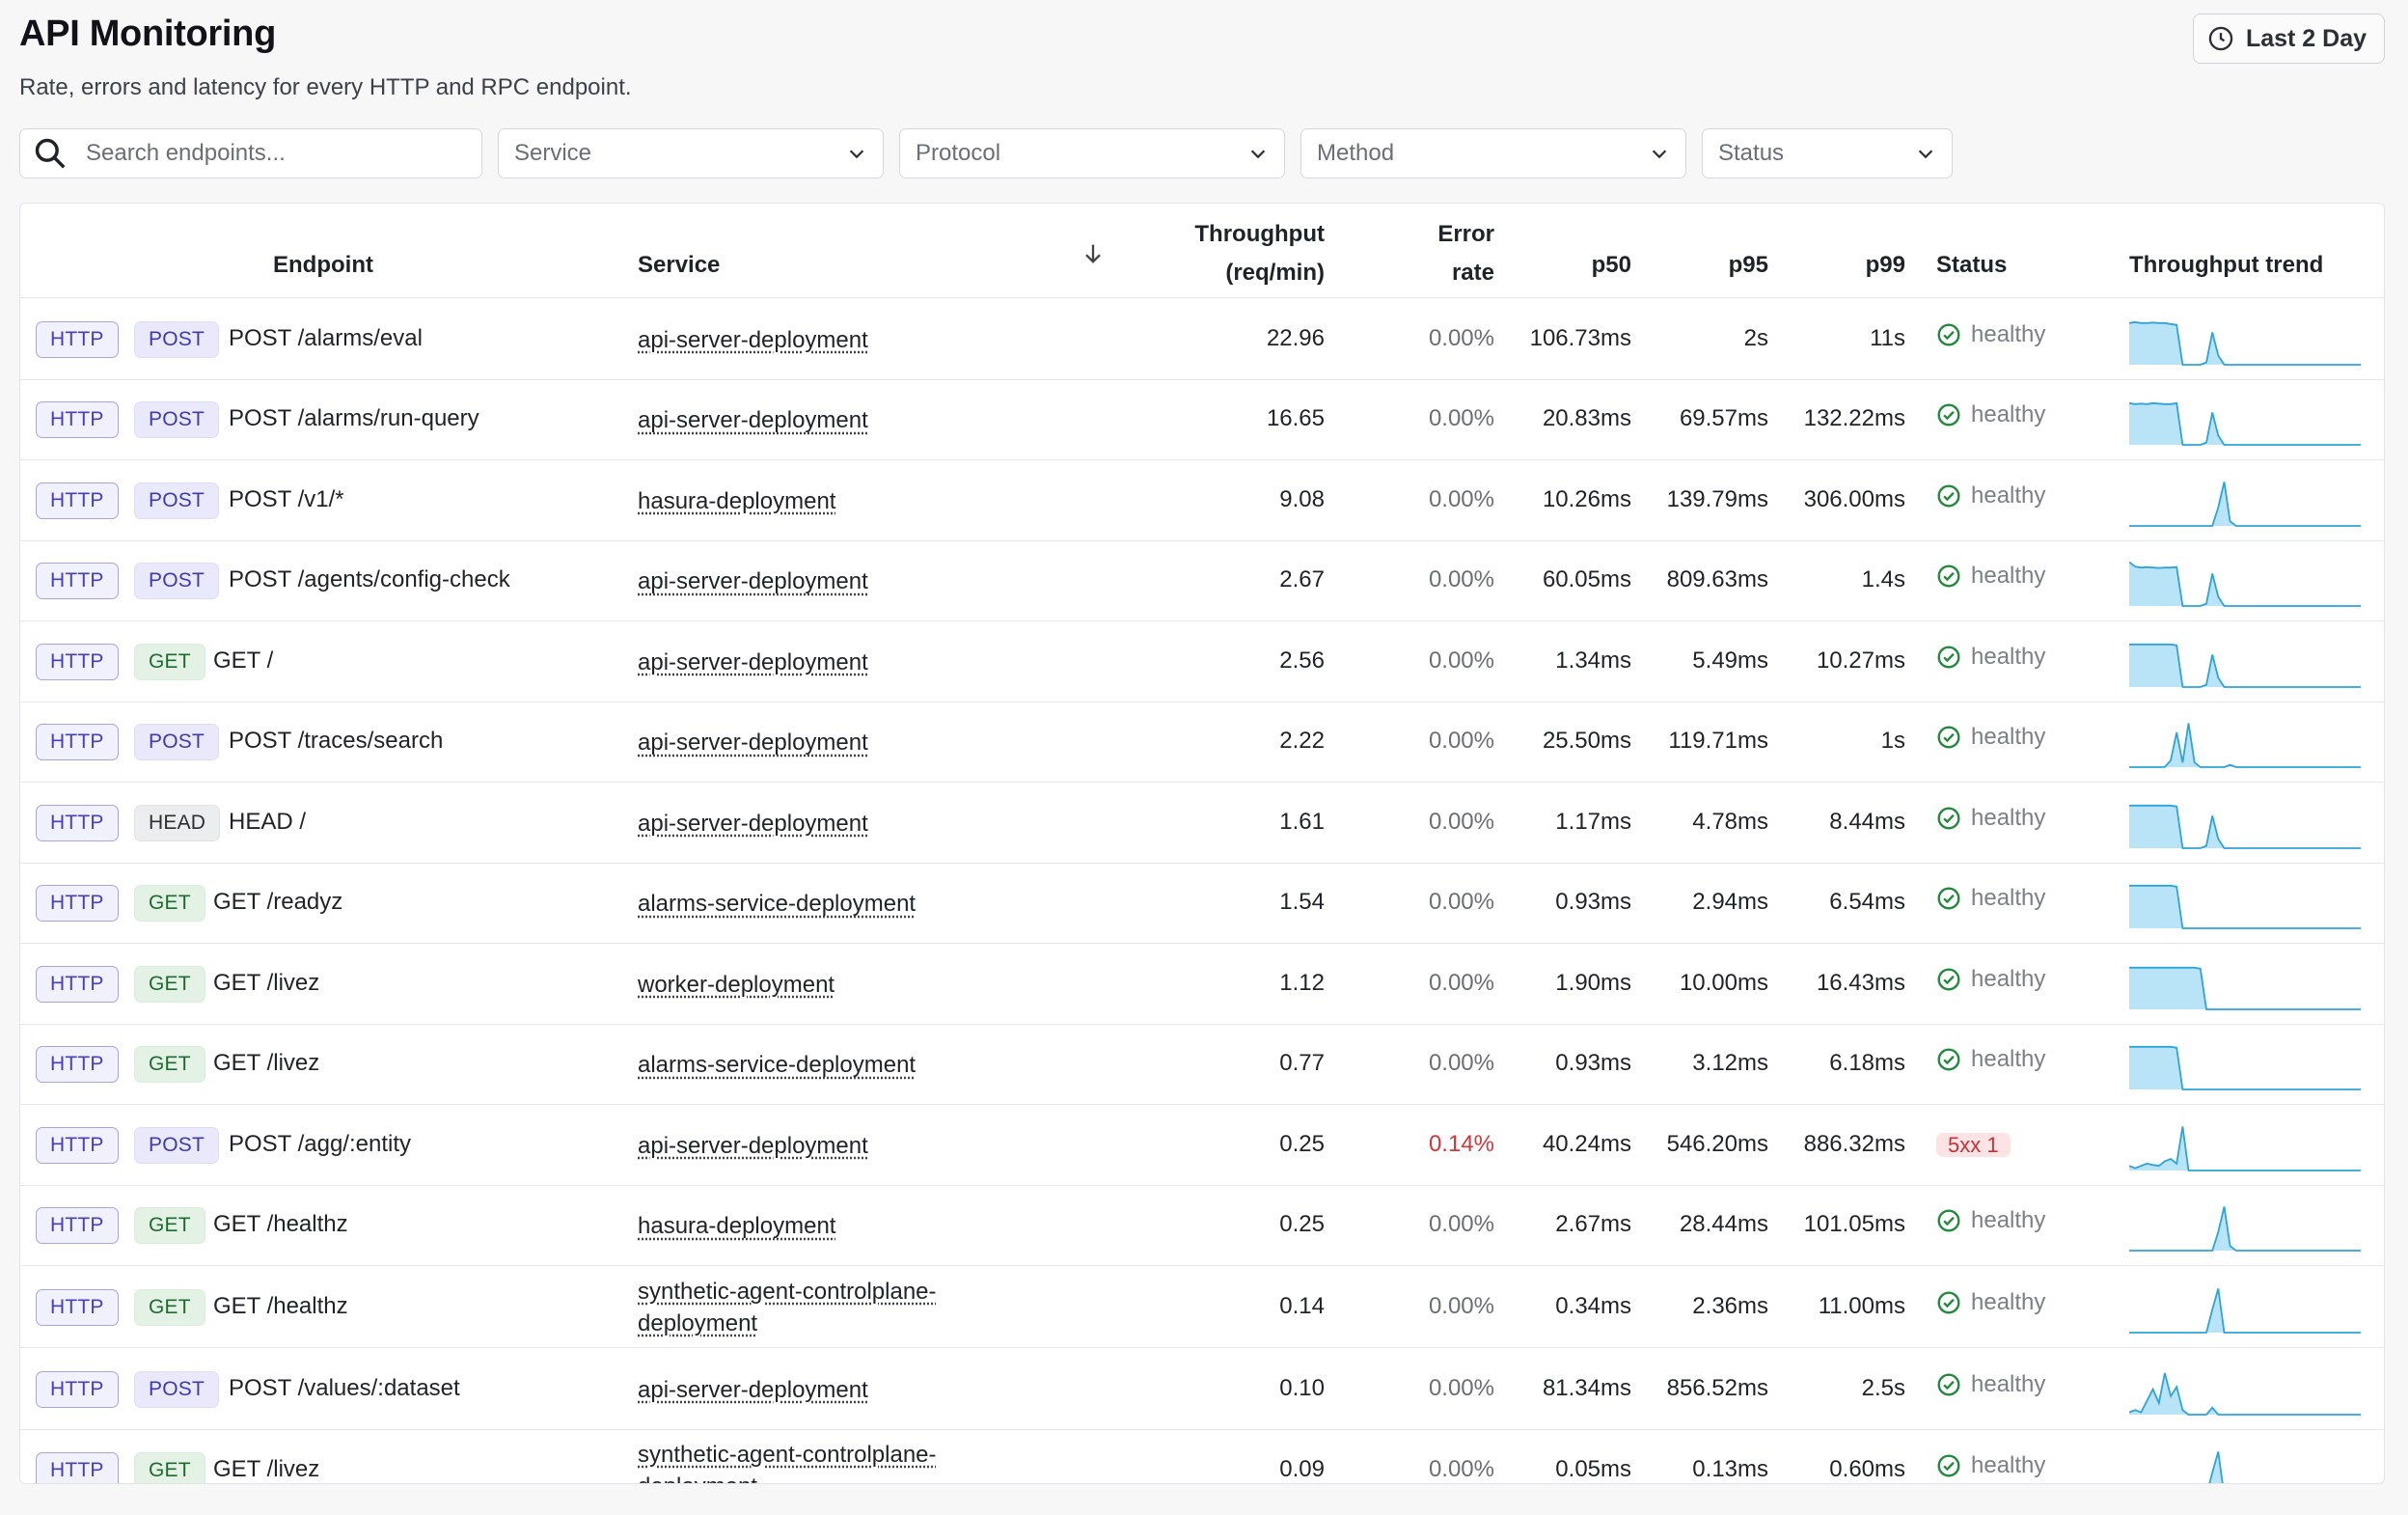  What do you see at coordinates (1093, 253) in the screenshot?
I see `arrow-down-icon` at bounding box center [1093, 253].